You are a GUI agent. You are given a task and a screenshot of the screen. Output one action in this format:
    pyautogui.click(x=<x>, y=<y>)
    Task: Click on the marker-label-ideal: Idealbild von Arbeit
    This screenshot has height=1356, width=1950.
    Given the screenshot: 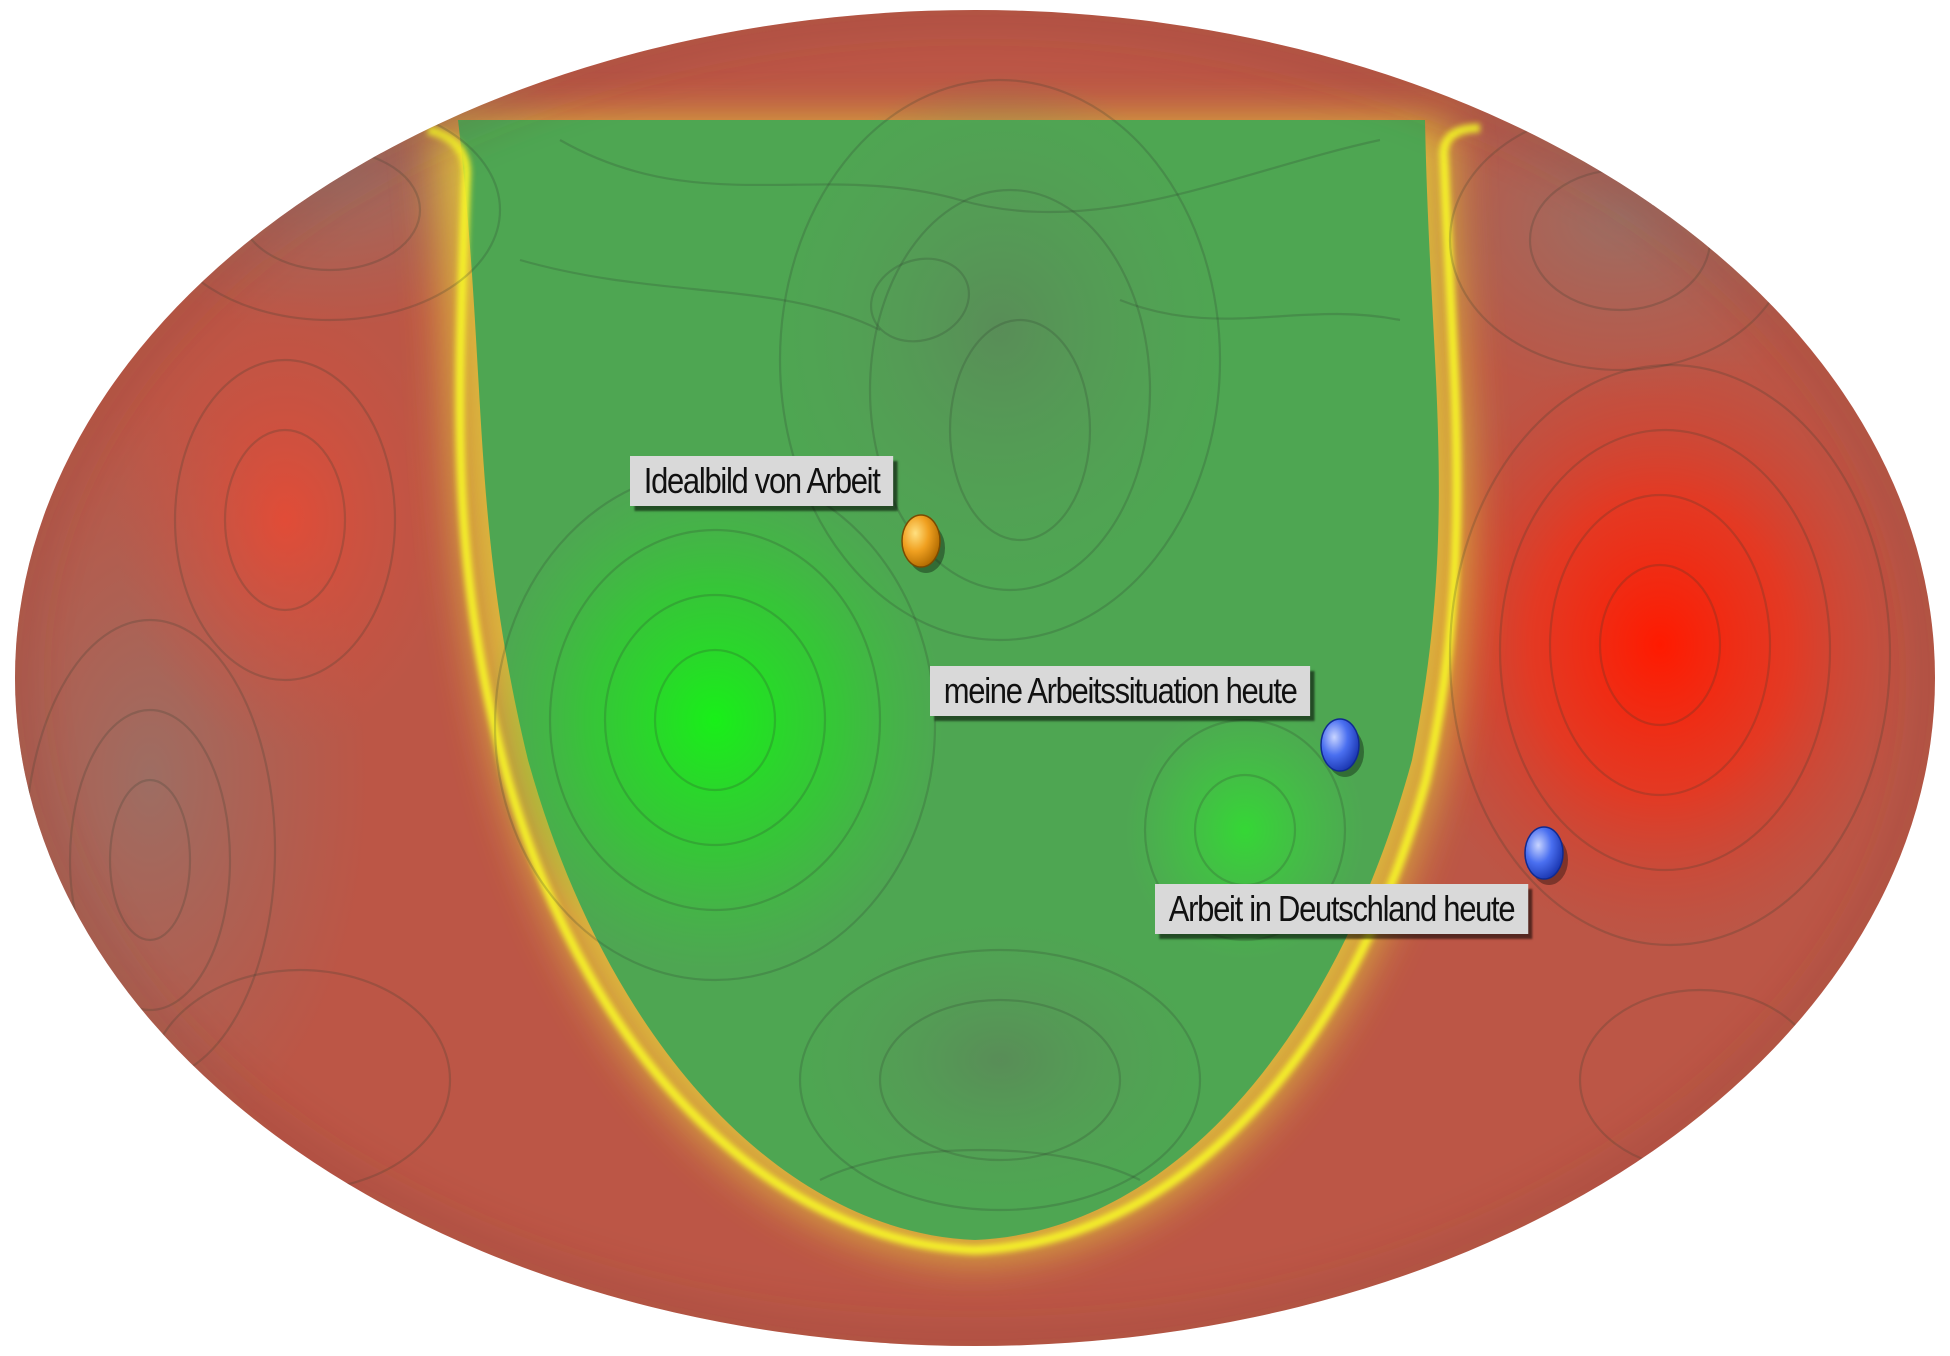 What is the action you would take?
    pyautogui.click(x=762, y=481)
    